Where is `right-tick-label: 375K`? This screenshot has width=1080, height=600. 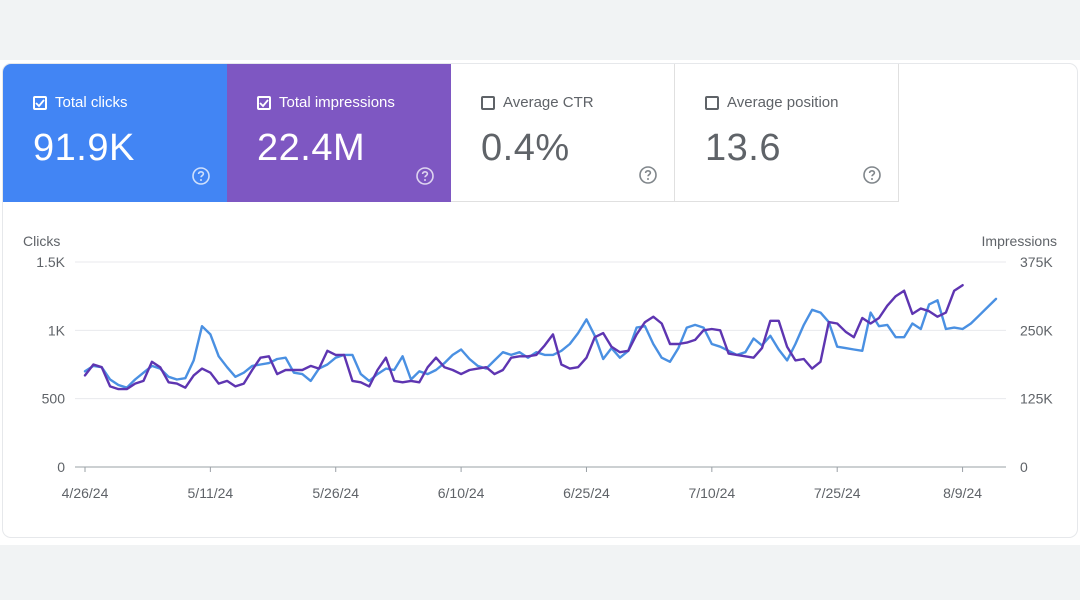 right-tick-label: 375K is located at coordinates (1036, 262).